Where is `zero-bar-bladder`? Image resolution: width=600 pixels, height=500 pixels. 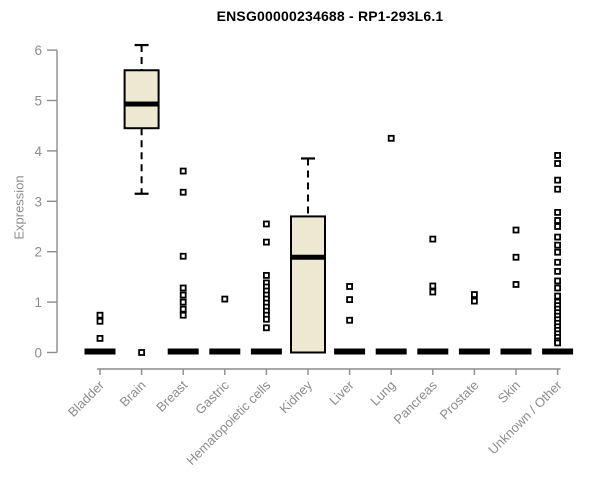 zero-bar-bladder is located at coordinates (100, 351).